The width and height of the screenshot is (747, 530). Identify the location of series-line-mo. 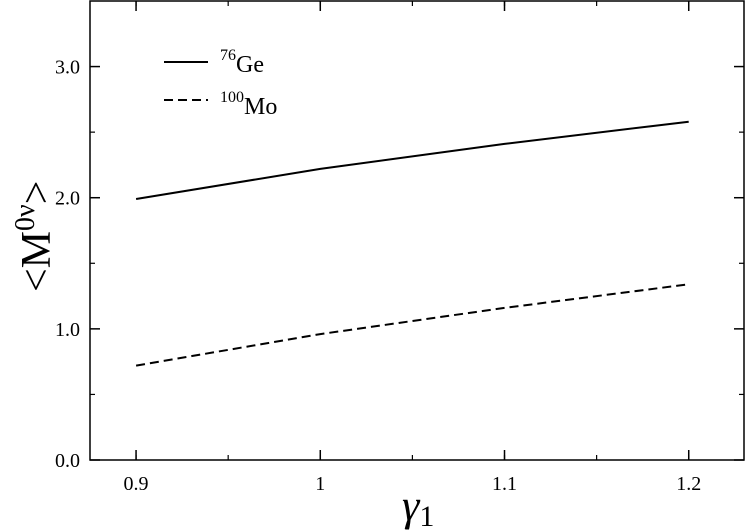
(412, 325).